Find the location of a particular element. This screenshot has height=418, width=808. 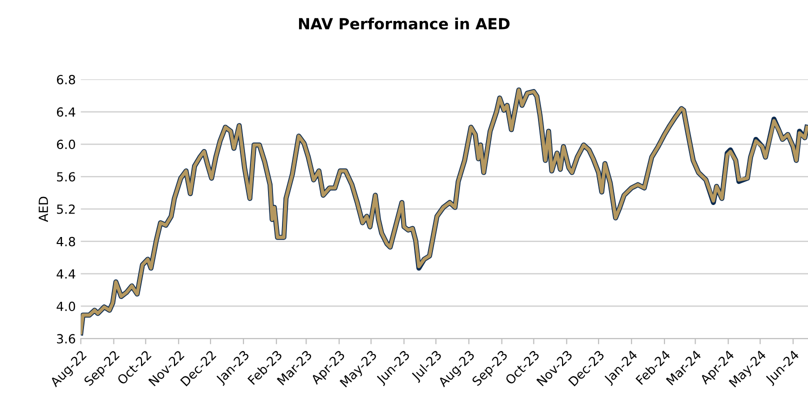

y-tick-label: 6.0 is located at coordinates (66, 145).